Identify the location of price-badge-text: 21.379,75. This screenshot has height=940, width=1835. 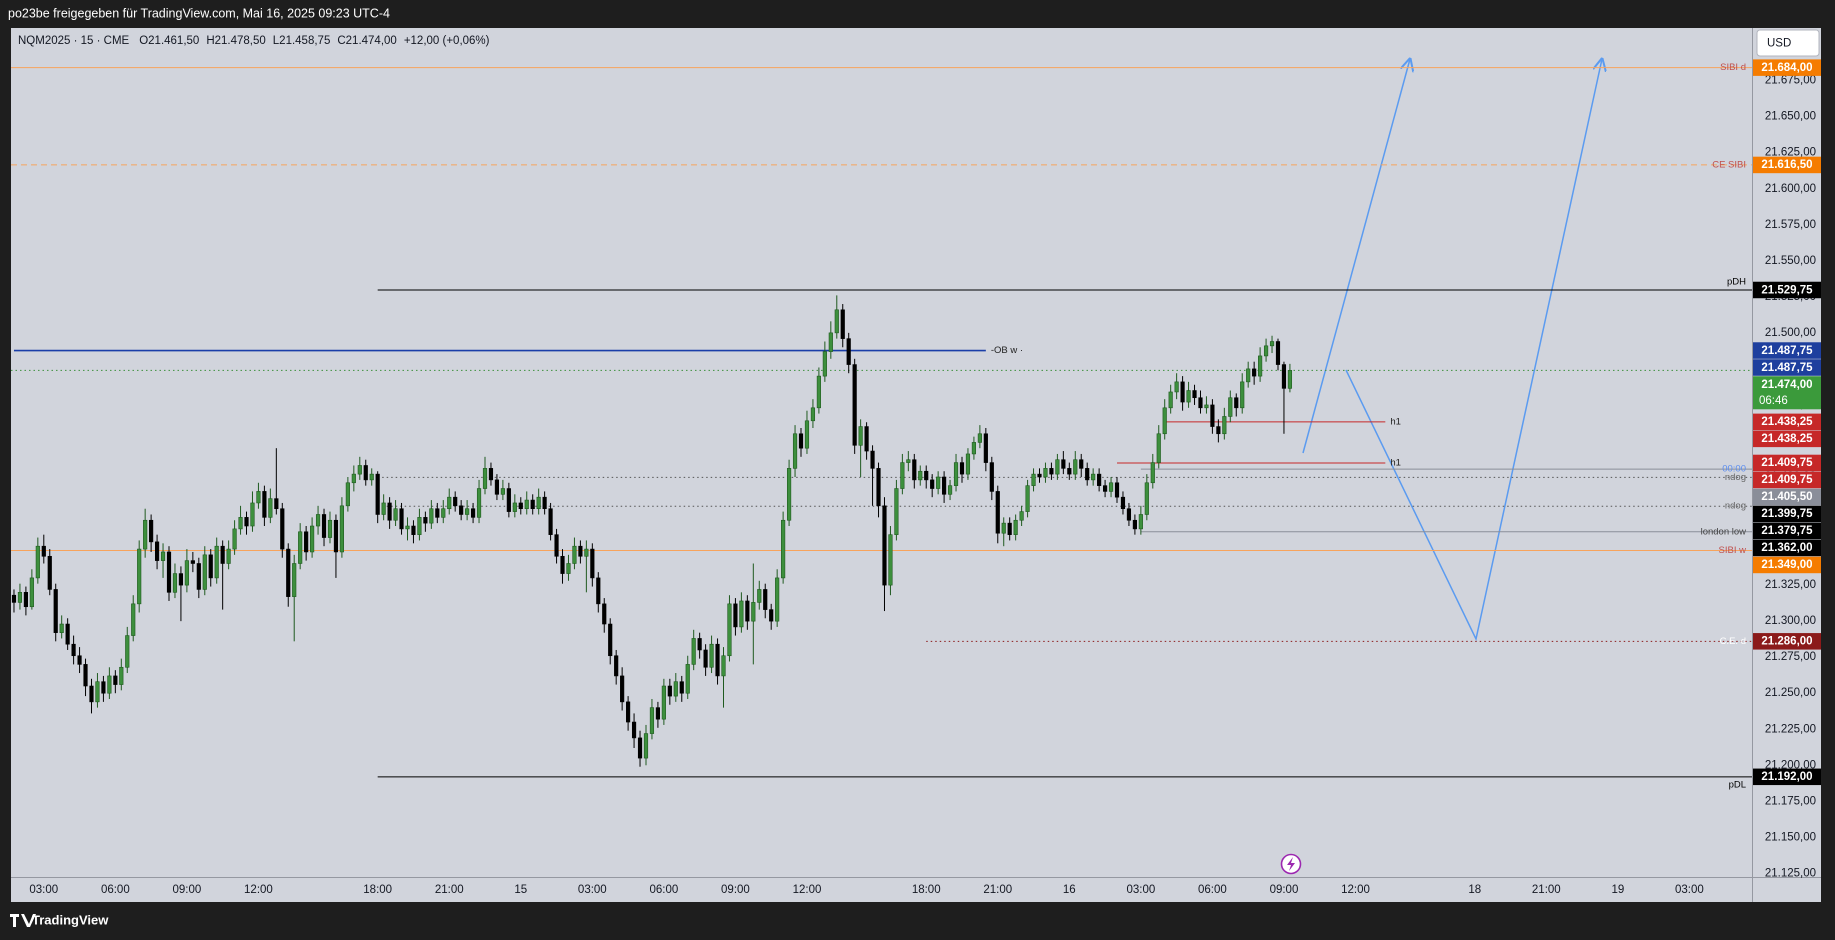
(1787, 531).